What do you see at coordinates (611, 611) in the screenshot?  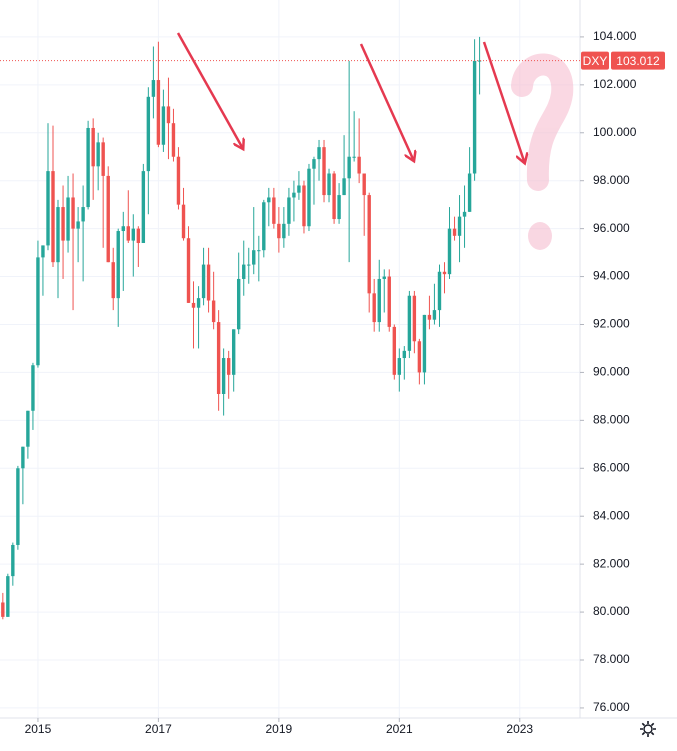 I see `y-tick-label: 80.000` at bounding box center [611, 611].